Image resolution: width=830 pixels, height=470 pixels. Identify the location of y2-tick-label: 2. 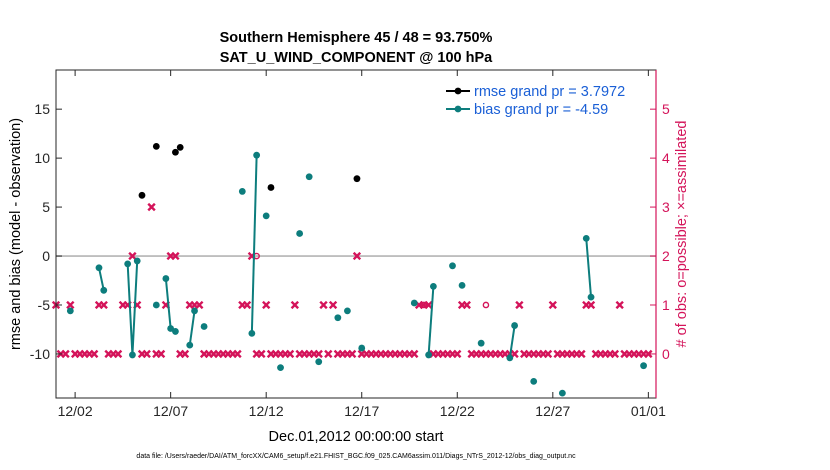
(666, 256).